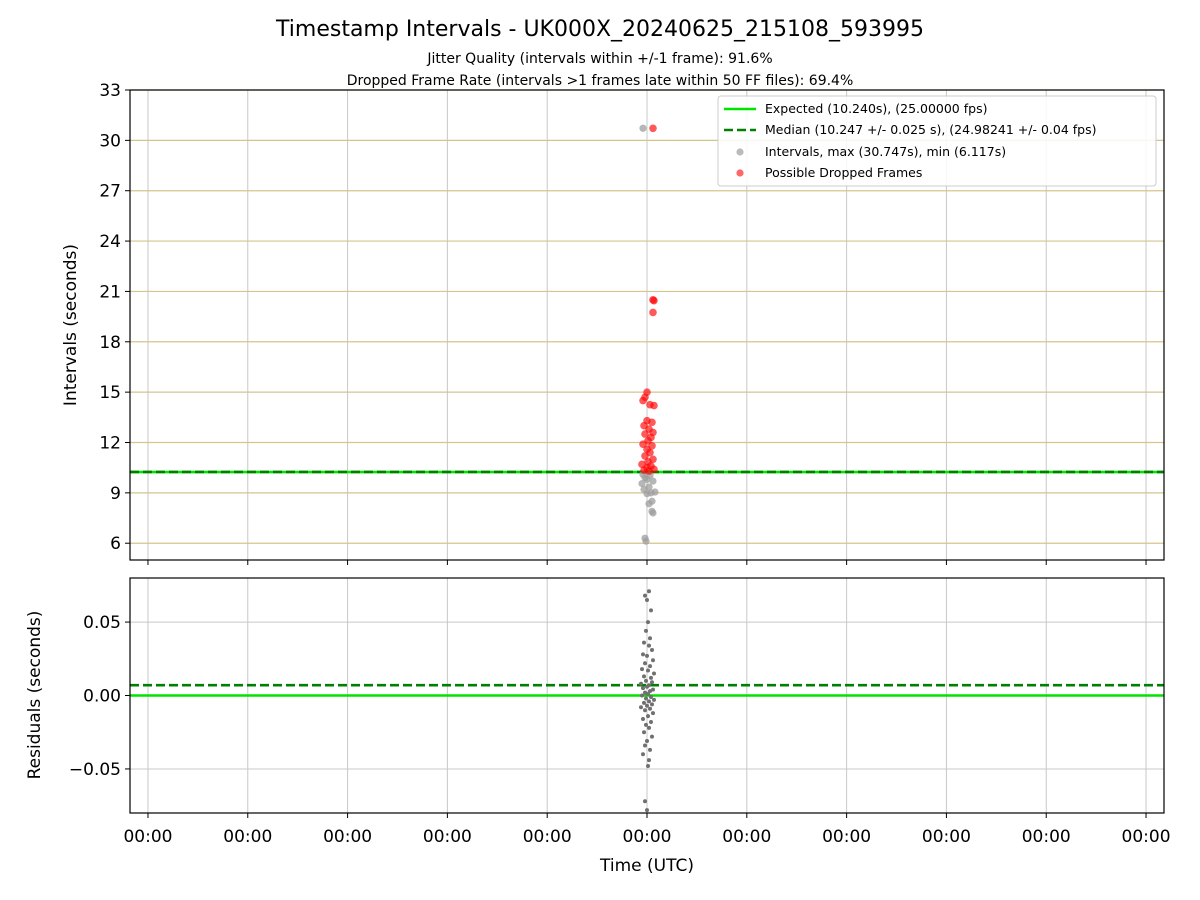 This screenshot has width=1200, height=900. I want to click on residuals-y-tick-label: 0.00, so click(102, 697).